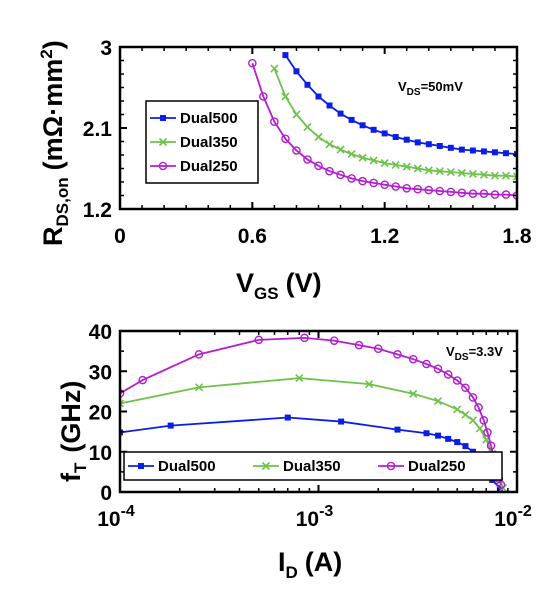 Image resolution: width=554 pixels, height=596 pixels. Describe the element at coordinates (98, 129) in the screenshot. I see `y-tick-label: 2.1` at that location.